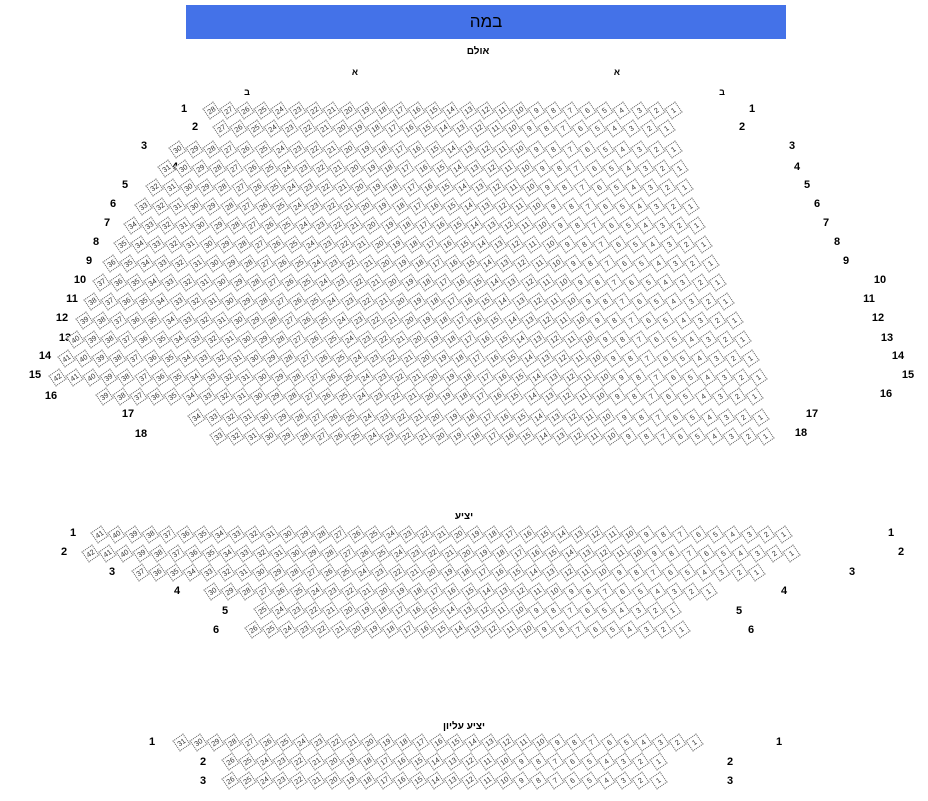  What do you see at coordinates (589, 780) in the screenshot?
I see `seat: 5` at bounding box center [589, 780].